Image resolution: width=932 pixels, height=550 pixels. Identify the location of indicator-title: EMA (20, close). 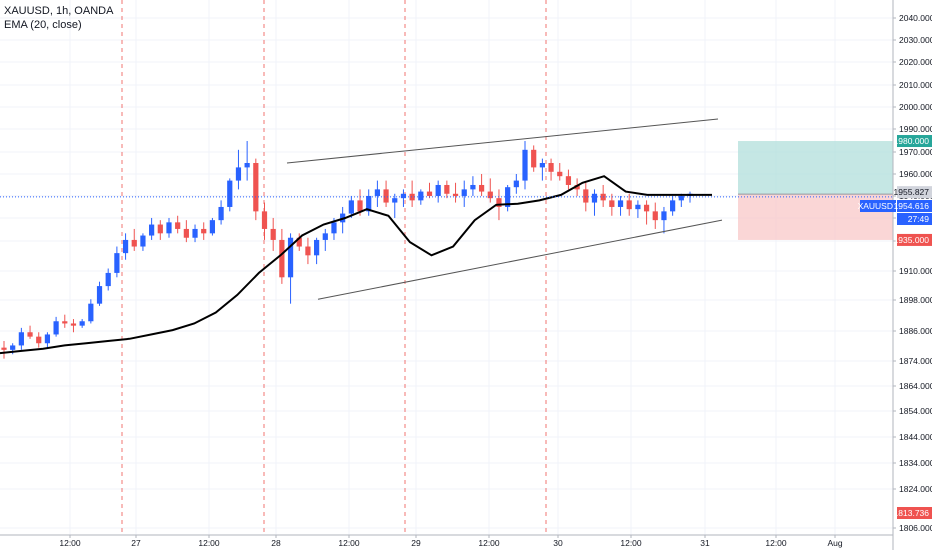
(43, 25).